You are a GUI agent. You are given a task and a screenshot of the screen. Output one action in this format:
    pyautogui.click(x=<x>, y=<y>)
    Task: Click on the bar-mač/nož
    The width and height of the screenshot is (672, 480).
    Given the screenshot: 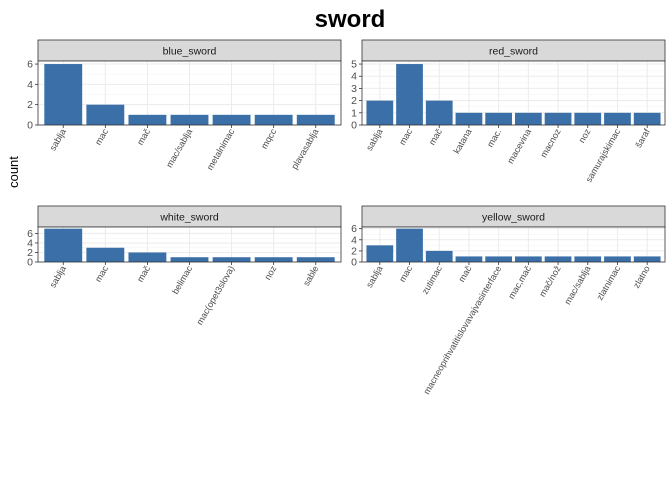 What is the action you would take?
    pyautogui.click(x=558, y=259)
    